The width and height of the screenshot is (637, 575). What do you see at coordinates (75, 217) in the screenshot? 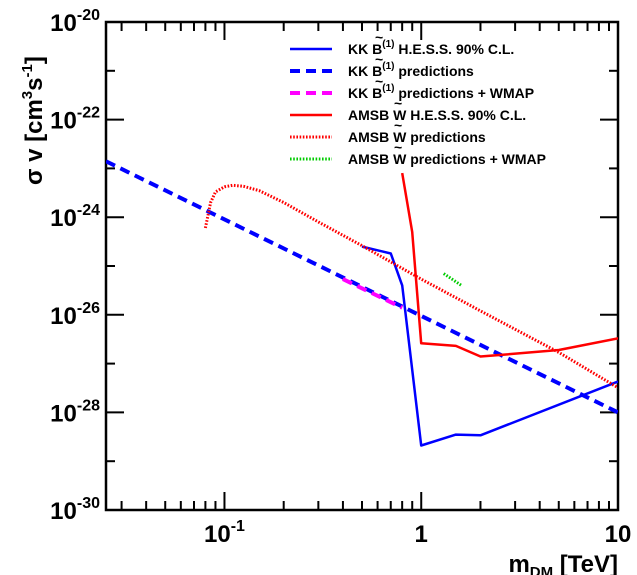
I see `y-tick-label: 10-24` at bounding box center [75, 217].